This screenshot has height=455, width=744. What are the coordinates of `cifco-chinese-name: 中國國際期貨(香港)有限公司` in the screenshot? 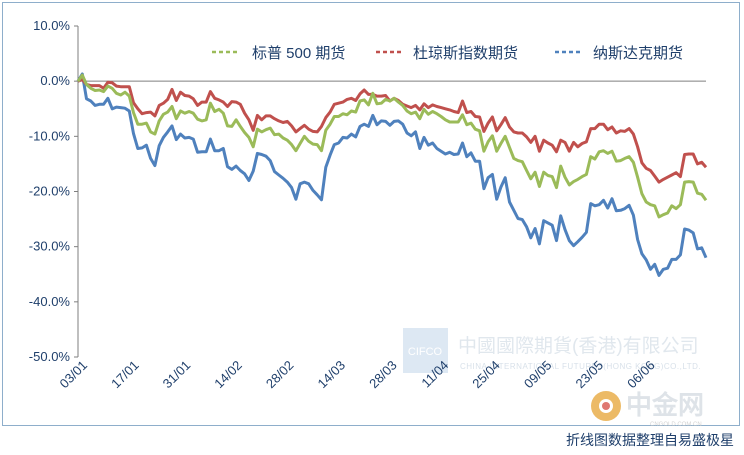 It's located at (578, 346).